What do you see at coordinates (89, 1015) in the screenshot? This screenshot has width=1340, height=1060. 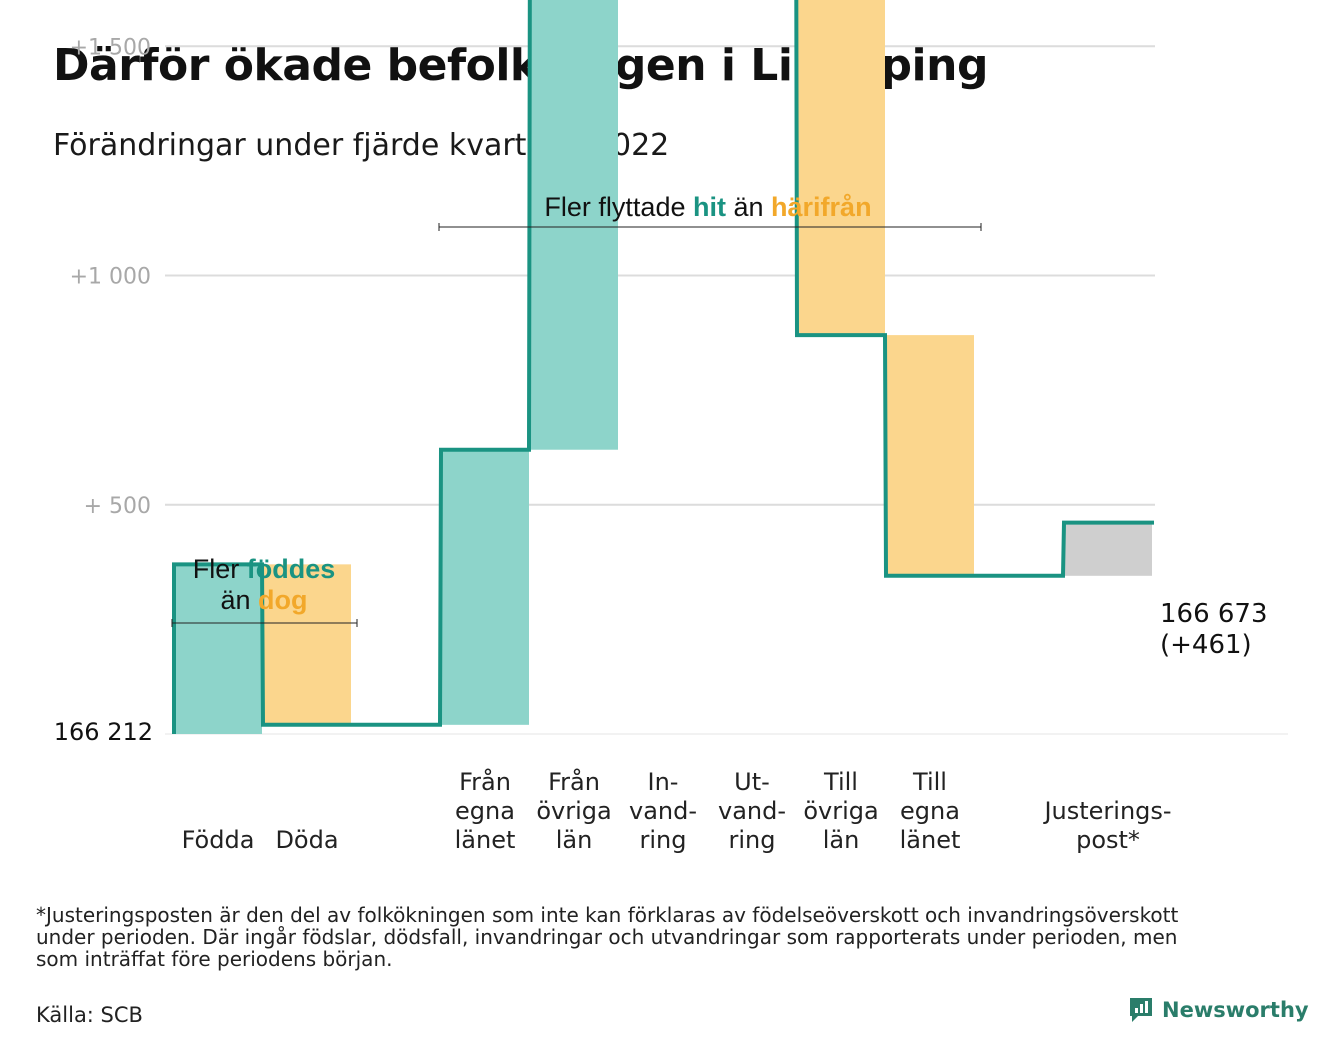 I see `source-label: Källa: SCB` at bounding box center [89, 1015].